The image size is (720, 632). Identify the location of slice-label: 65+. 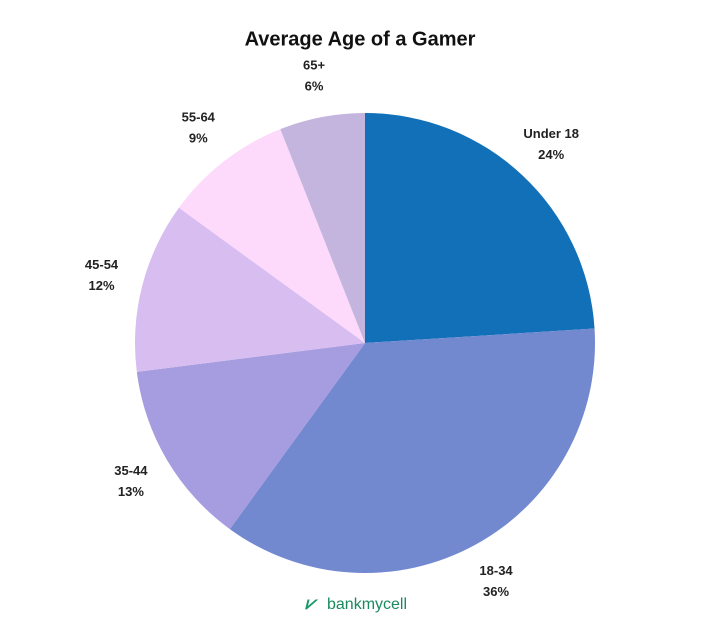
(314, 64).